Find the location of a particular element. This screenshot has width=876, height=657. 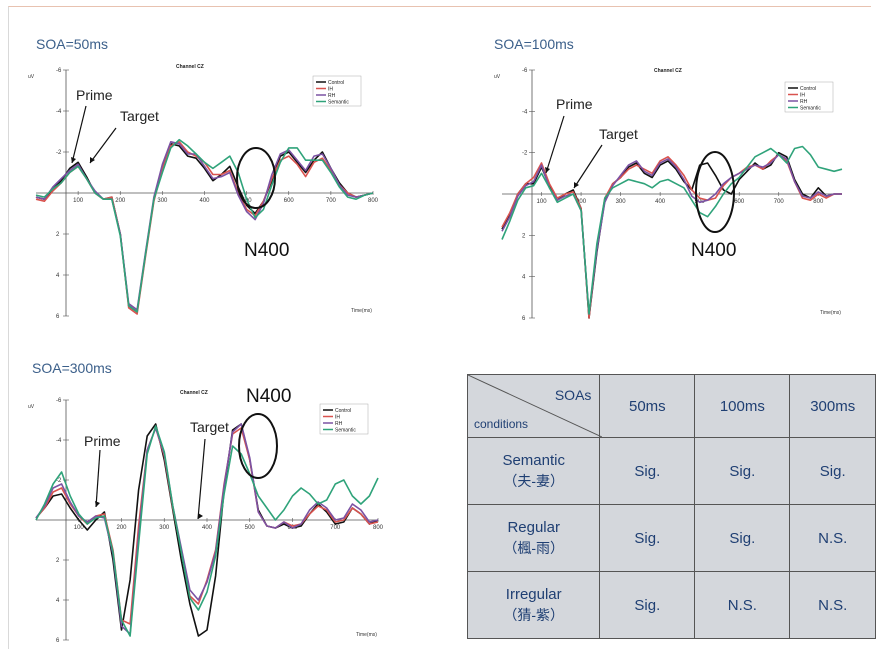

x-tick-label: 500 is located at coordinates (250, 528).